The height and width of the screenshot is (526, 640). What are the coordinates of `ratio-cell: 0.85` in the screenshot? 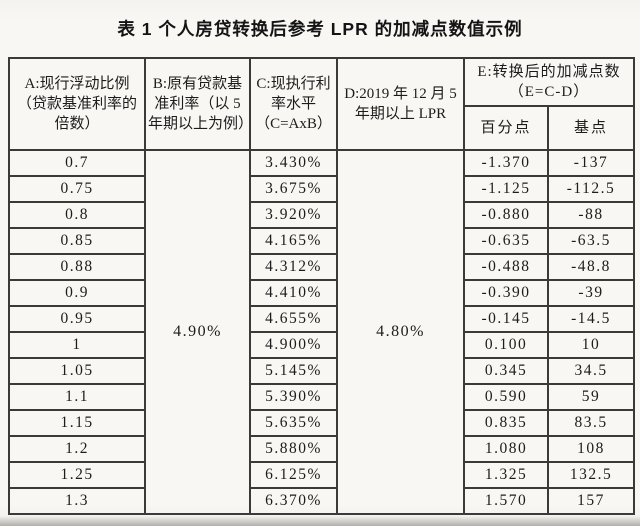 It's located at (77, 241).